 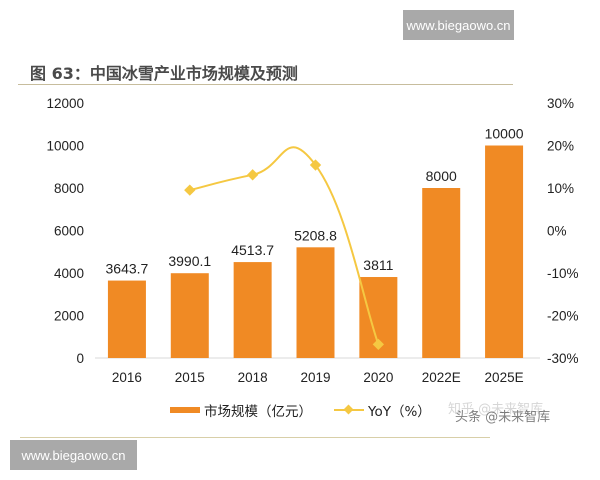 What do you see at coordinates (190, 377) in the screenshot?
I see `x-axis-tick: 2015` at bounding box center [190, 377].